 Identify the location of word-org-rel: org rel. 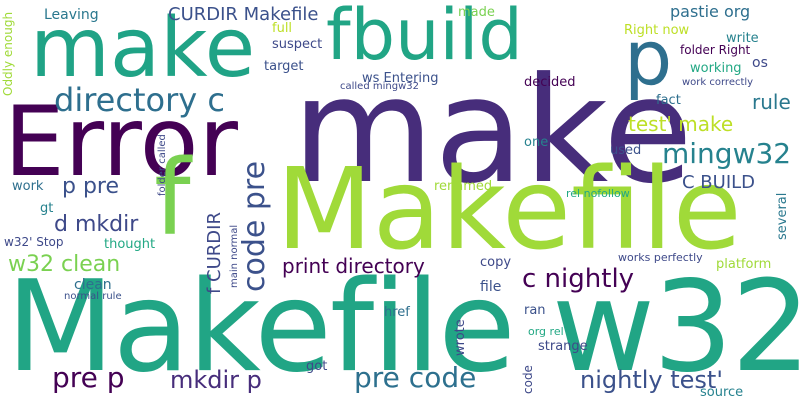
(546, 331).